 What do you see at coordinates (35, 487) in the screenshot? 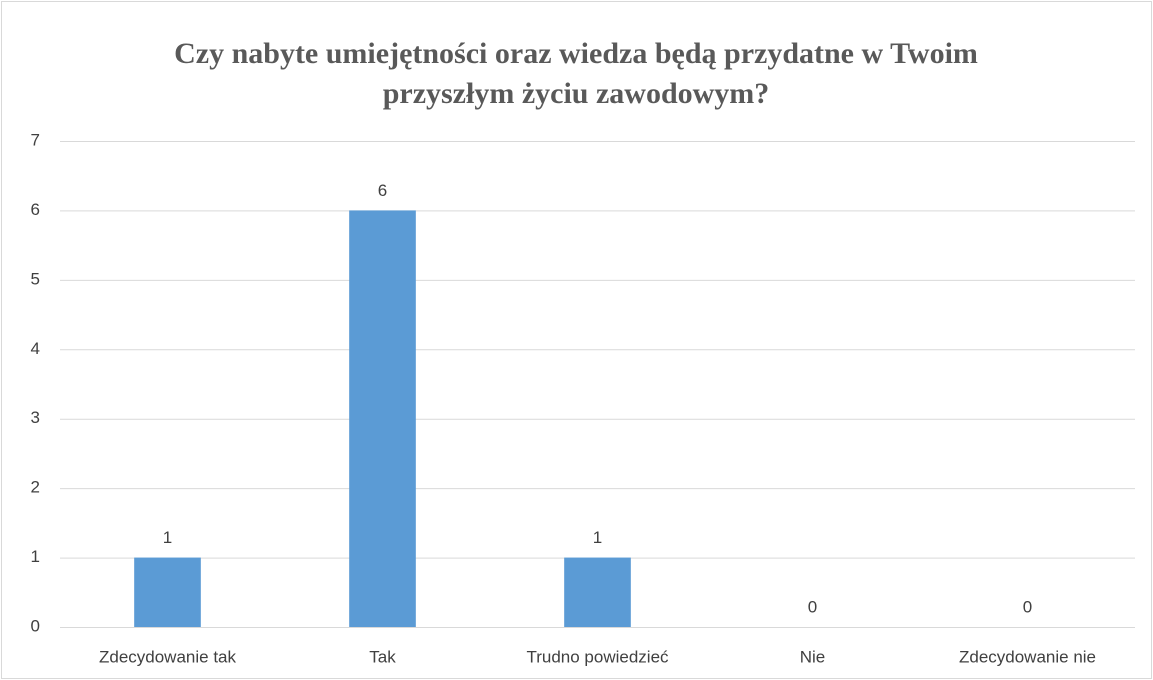
I see `y-tick-label: 2` at bounding box center [35, 487].